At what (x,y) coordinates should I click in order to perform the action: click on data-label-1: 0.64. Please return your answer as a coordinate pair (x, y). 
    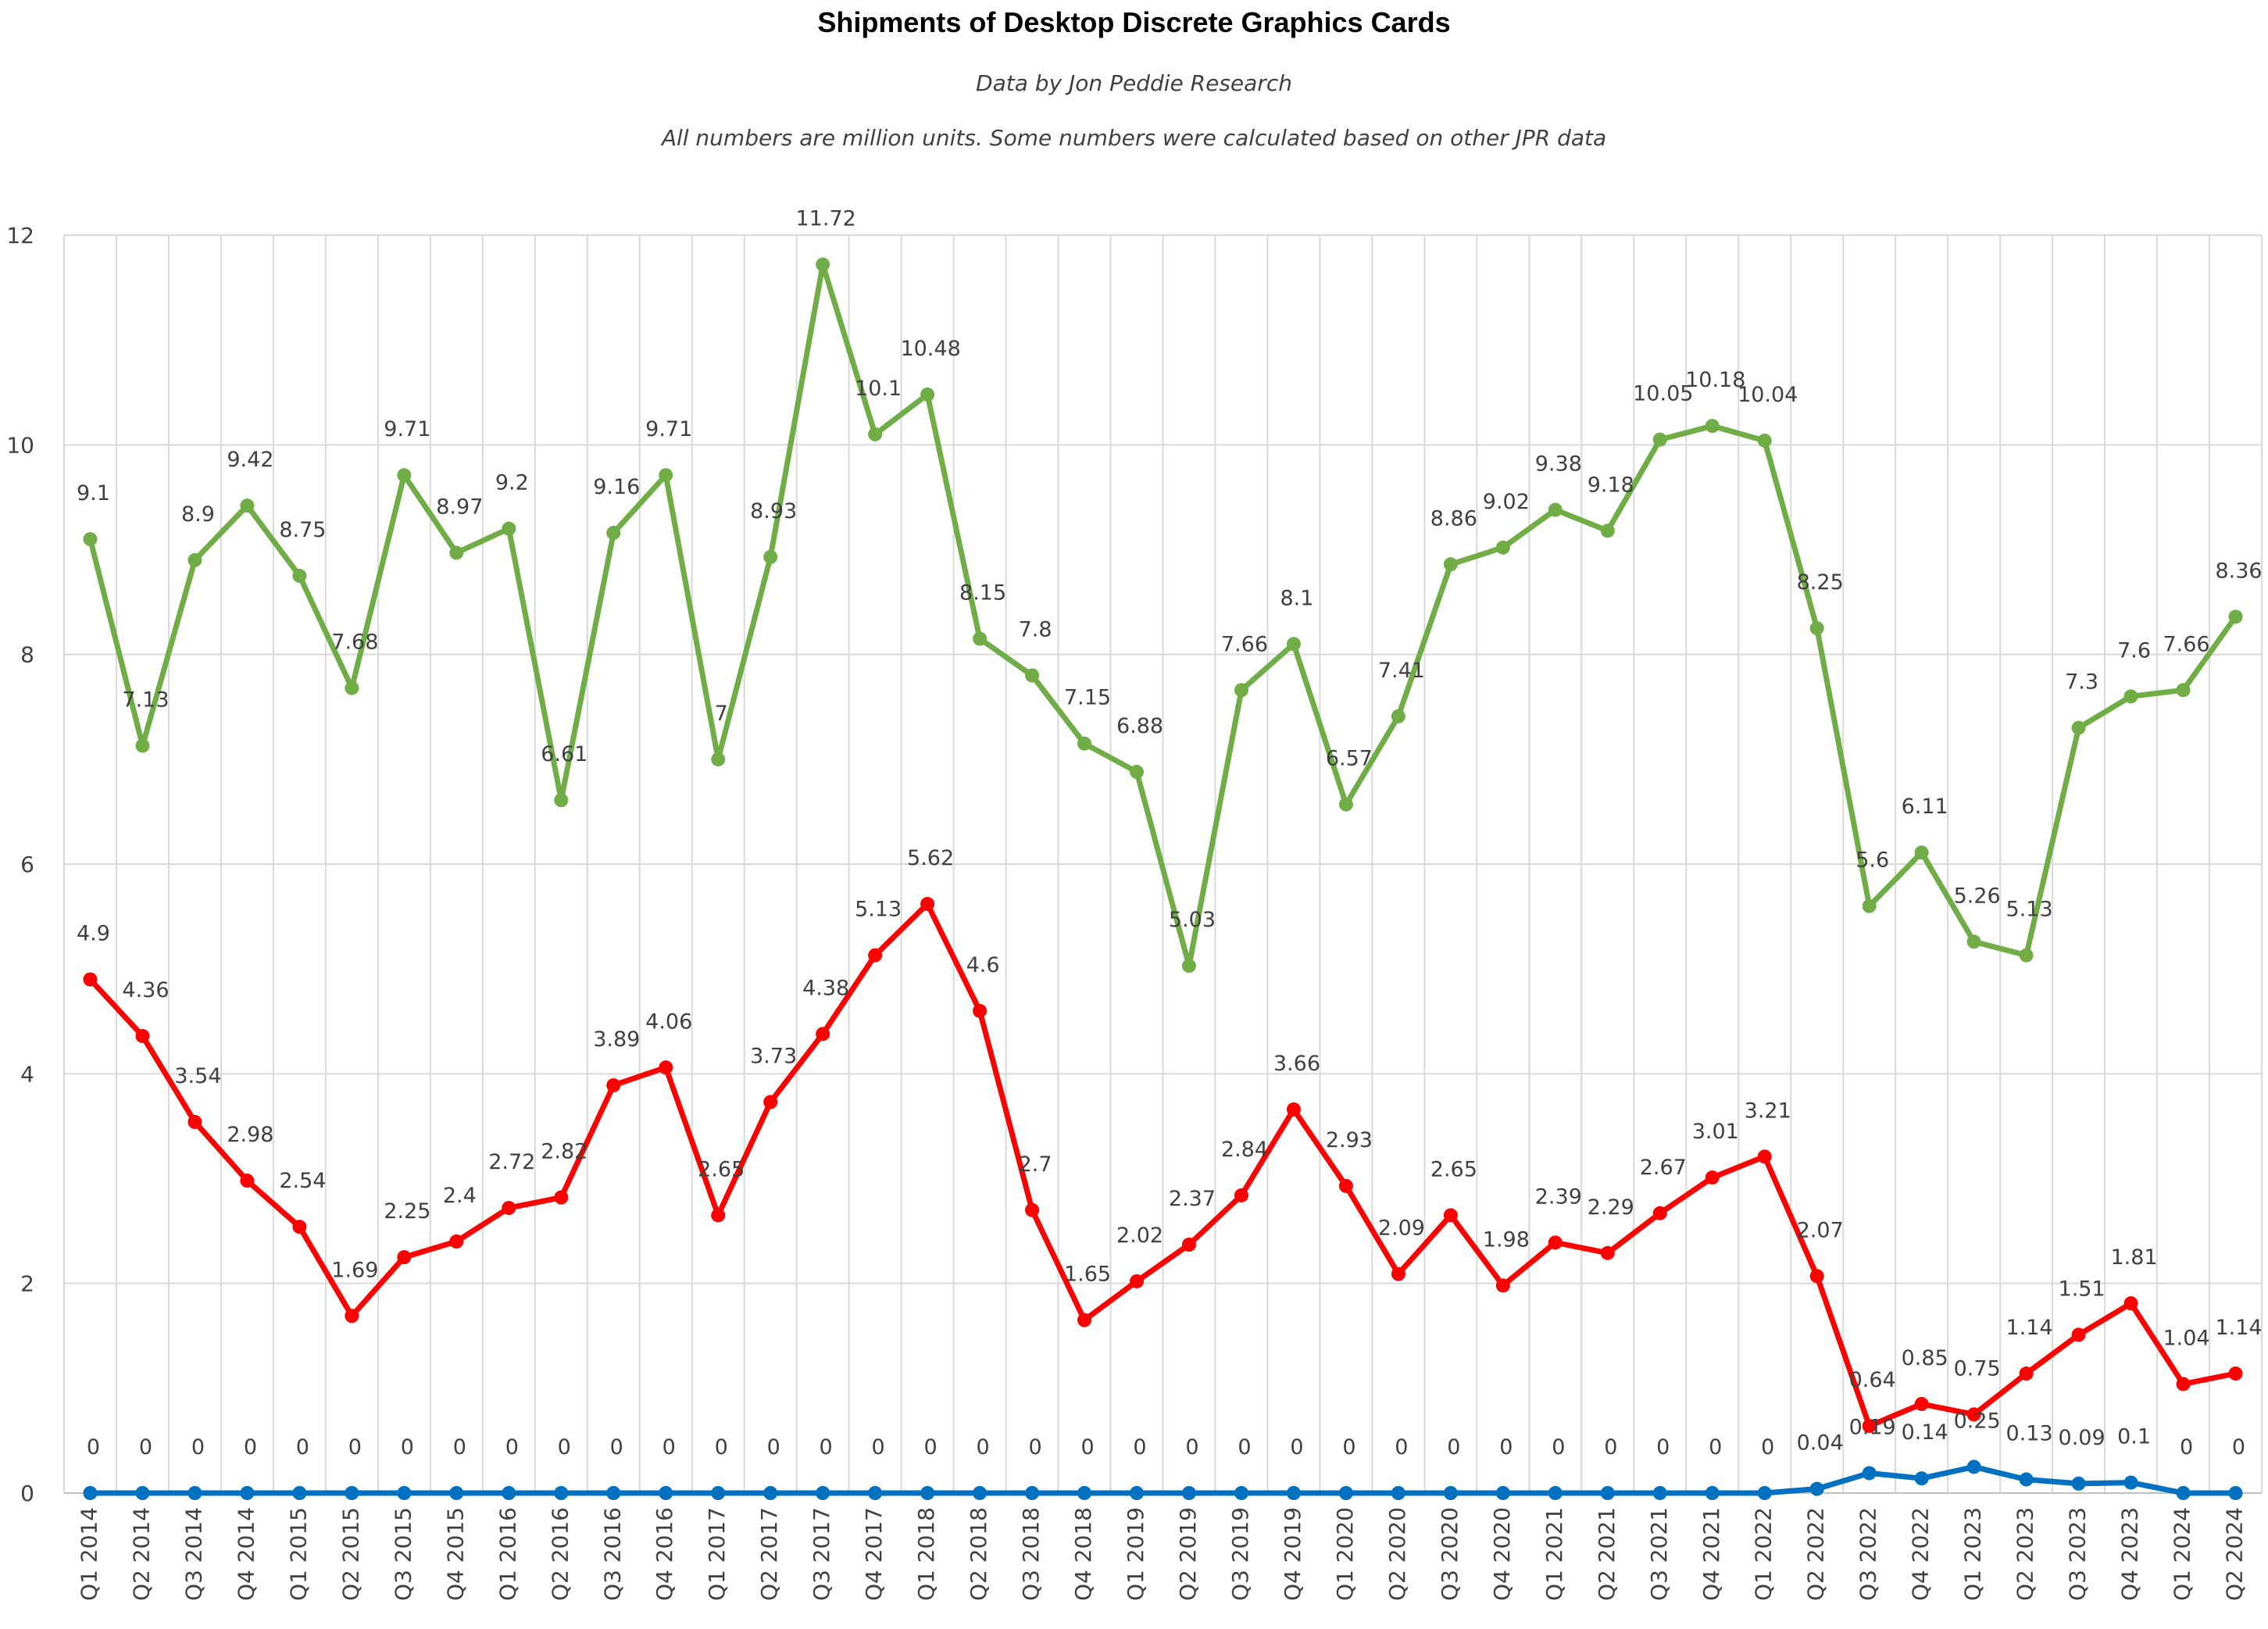
    Looking at the image, I should click on (1872, 1380).